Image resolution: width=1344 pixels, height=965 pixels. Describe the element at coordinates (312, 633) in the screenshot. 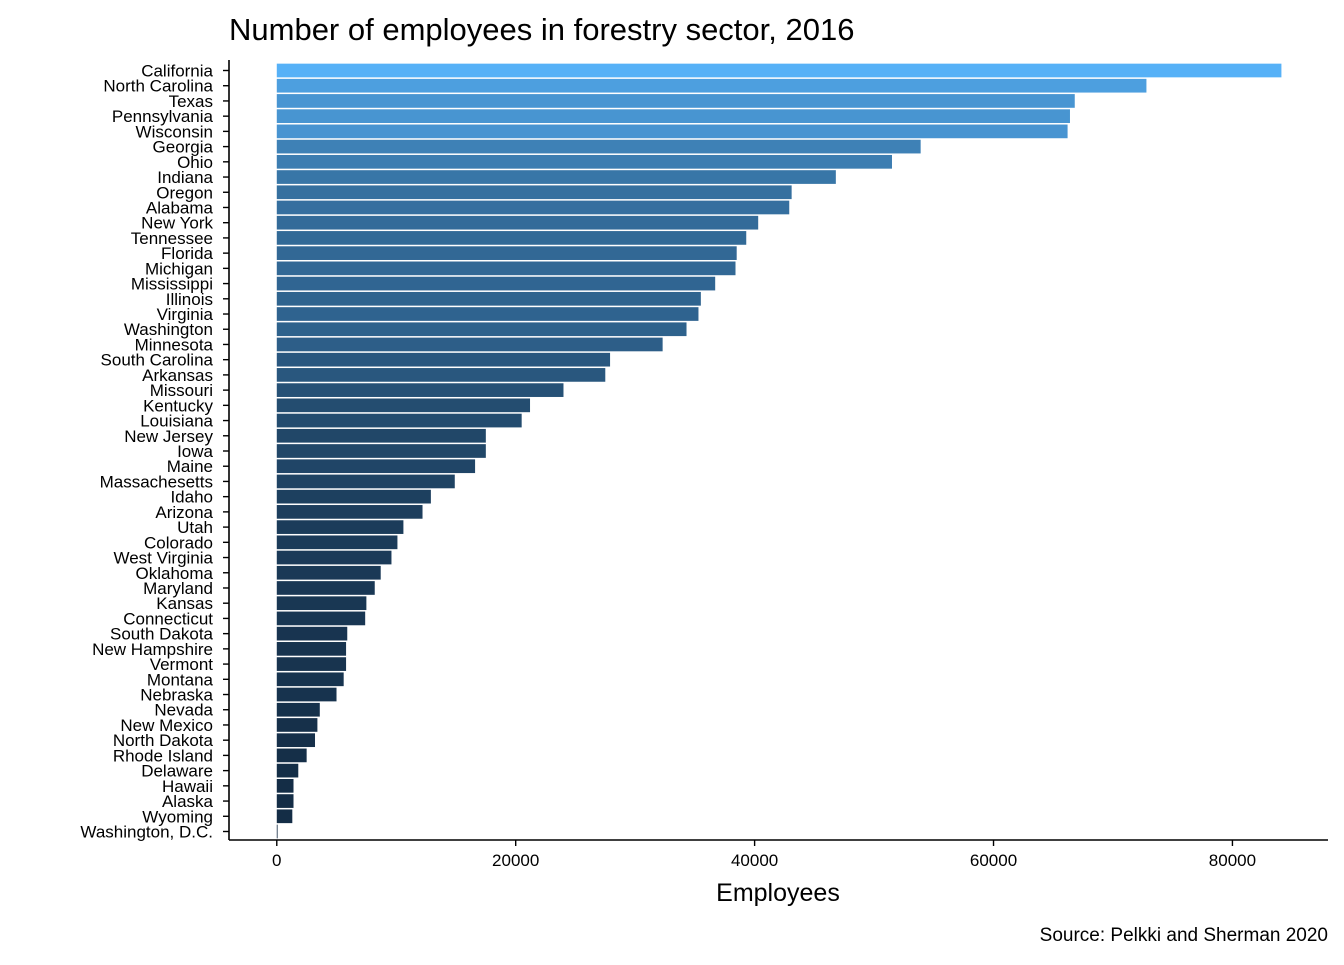

I see `bar-south-dakota` at that location.